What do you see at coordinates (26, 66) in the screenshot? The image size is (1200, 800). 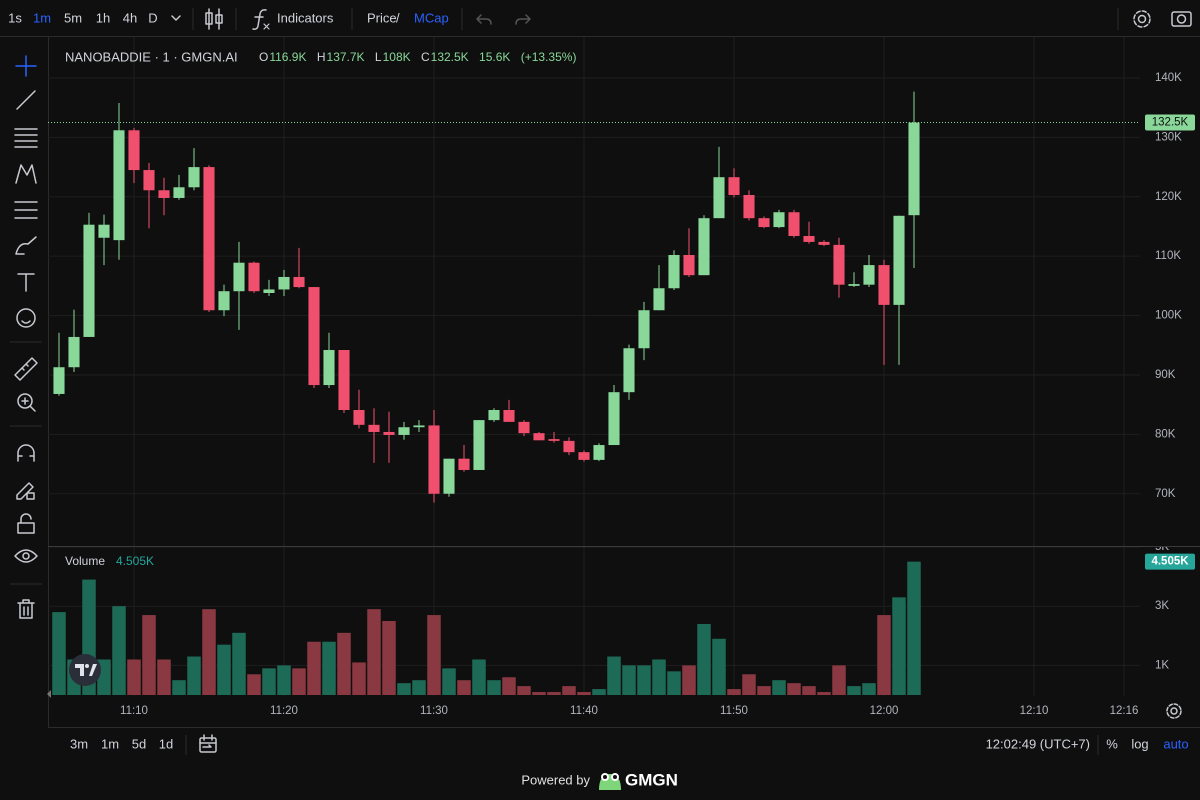 I see `crosshair-tool` at bounding box center [26, 66].